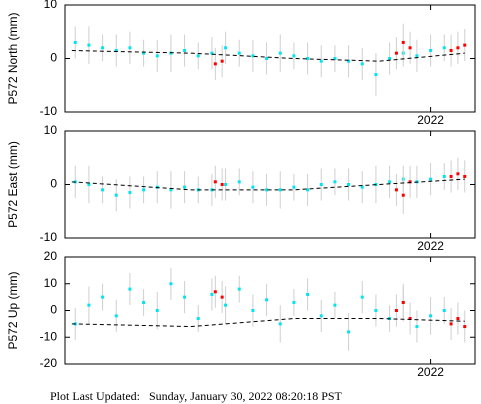 This screenshot has height=404, width=481. I want to click on y-axis-label: P572 Up (mm), so click(13, 310).